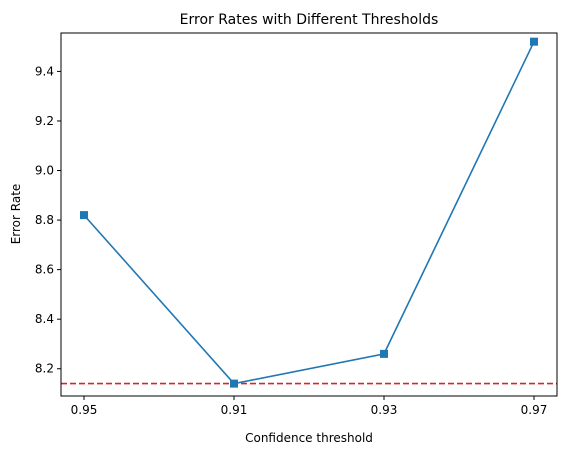 The width and height of the screenshot is (567, 455). I want to click on y-axis-label: Error Rate, so click(16, 214).